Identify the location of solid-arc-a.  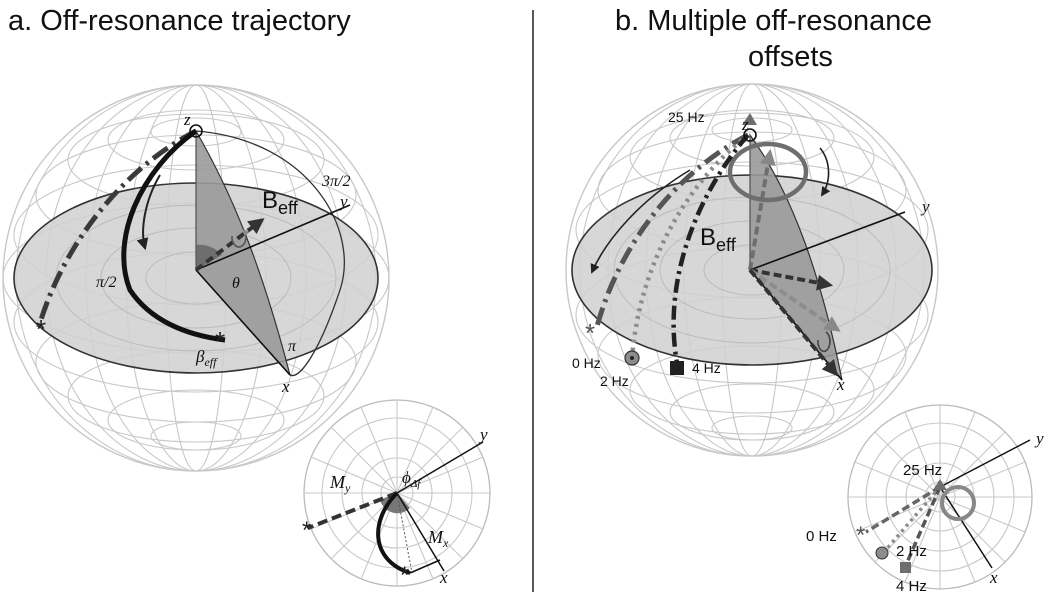
(173, 235).